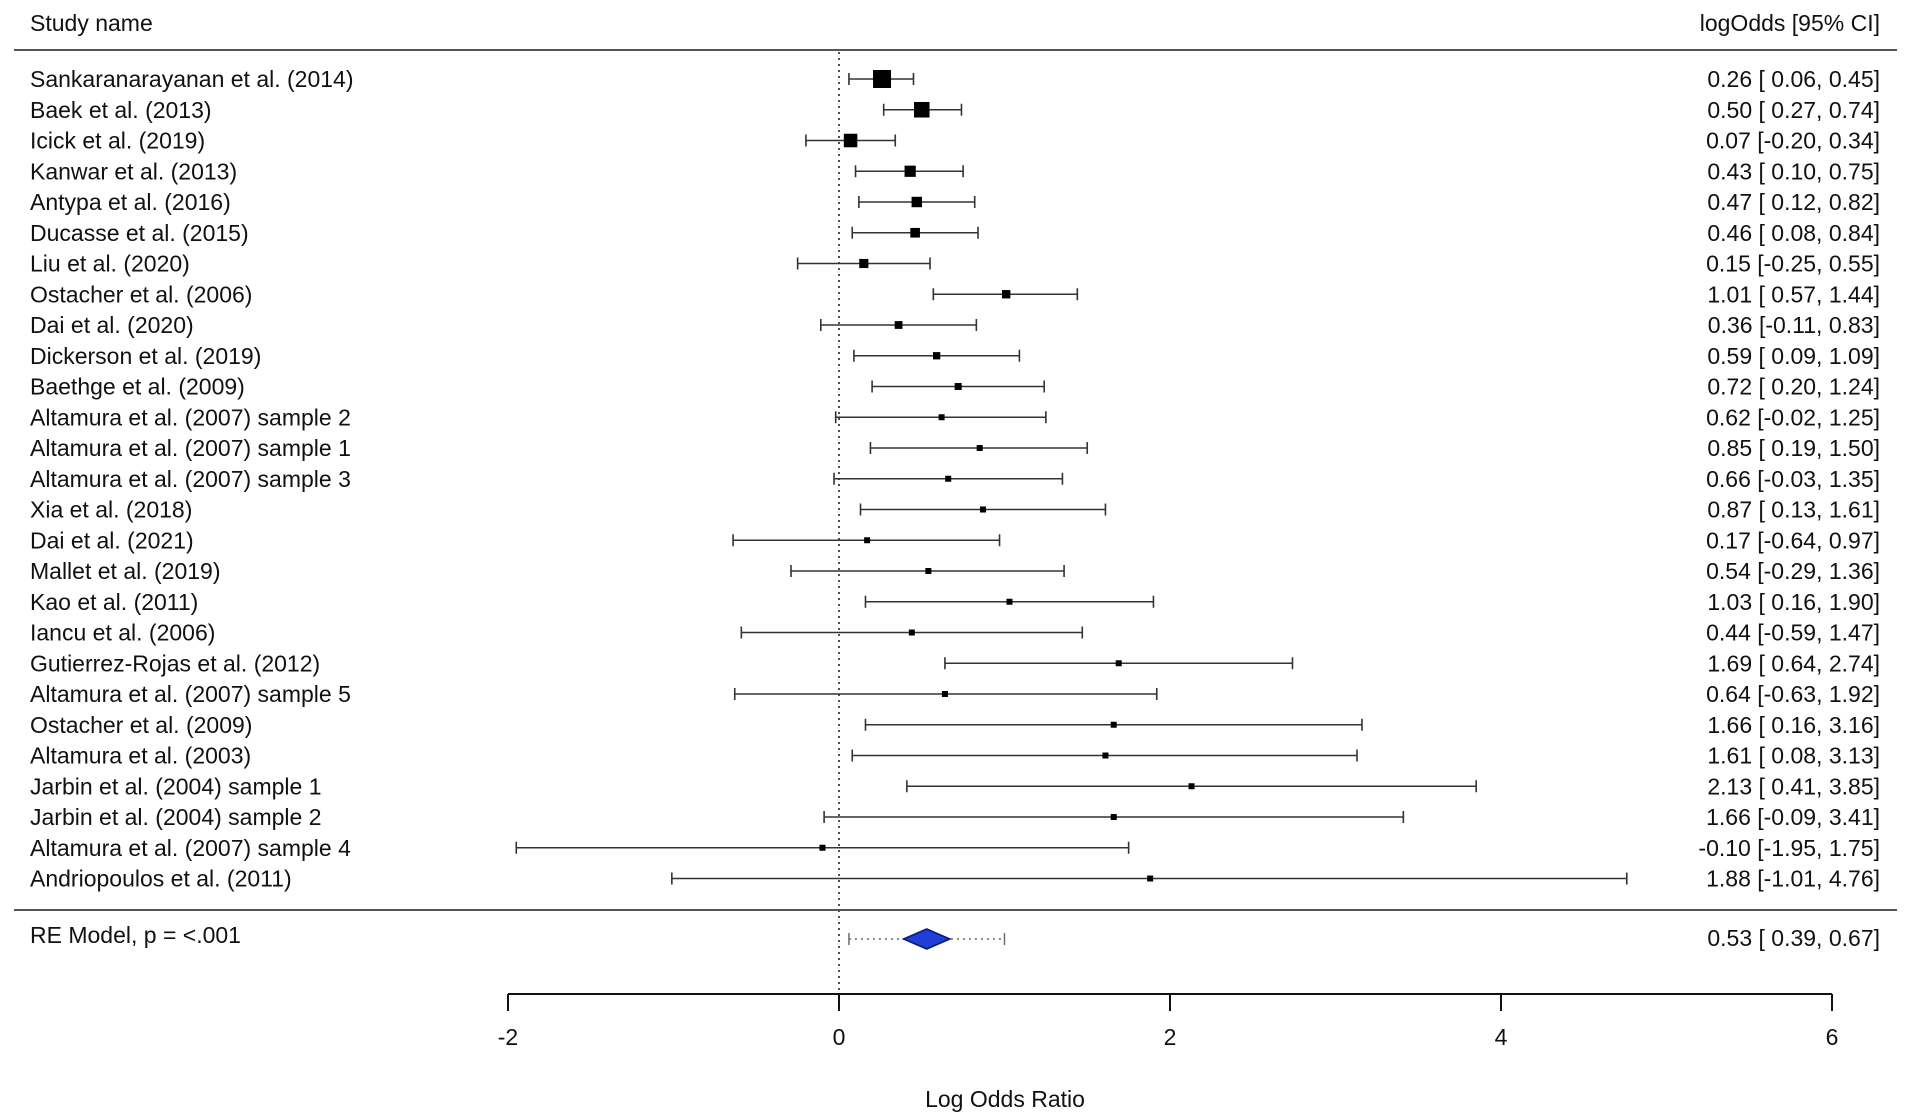 Image resolution: width=1907 pixels, height=1120 pixels. Describe the element at coordinates (1789, 848) in the screenshot. I see `study-estimate-text: -0.10 [-1.95, 1.75]` at that location.